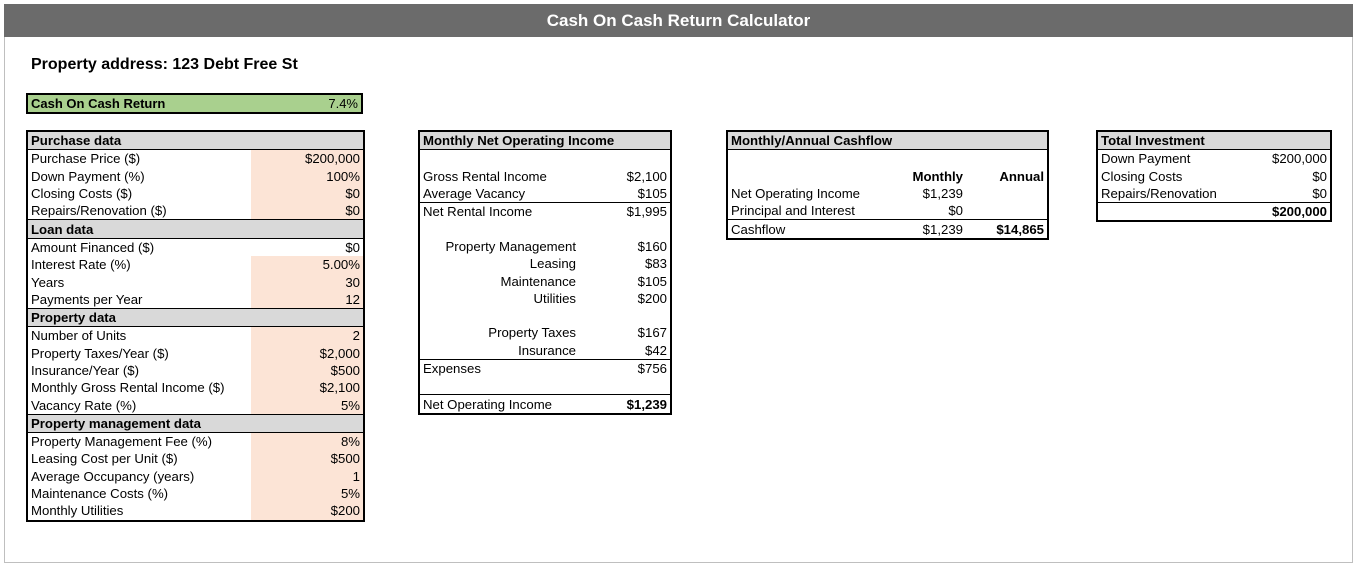 This screenshot has height=567, width=1357. I want to click on row-label: Closing Costs ($), so click(82, 194).